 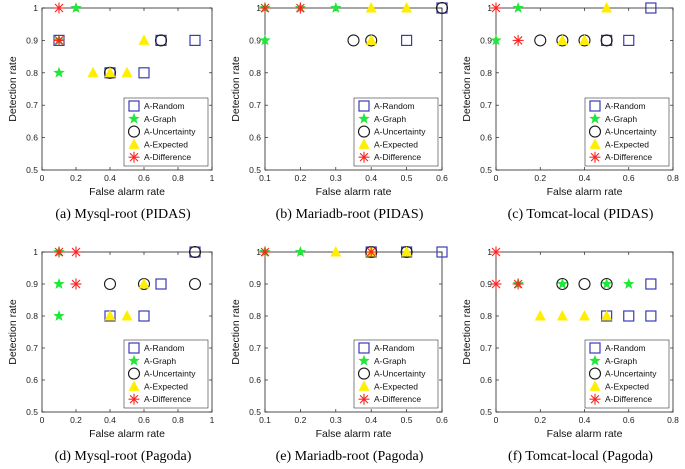 I want to click on panel-caption: (e) Mariadb-root (Pagoda), so click(x=350, y=456).